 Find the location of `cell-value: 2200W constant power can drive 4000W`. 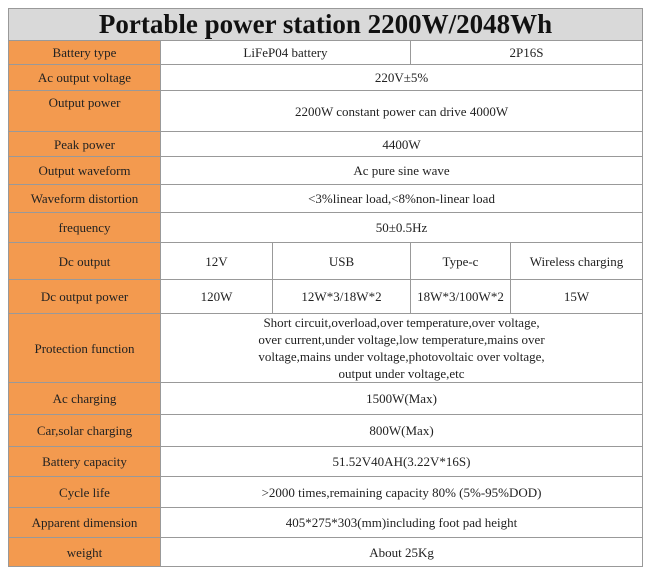

cell-value: 2200W constant power can drive 4000W is located at coordinates (401, 111).